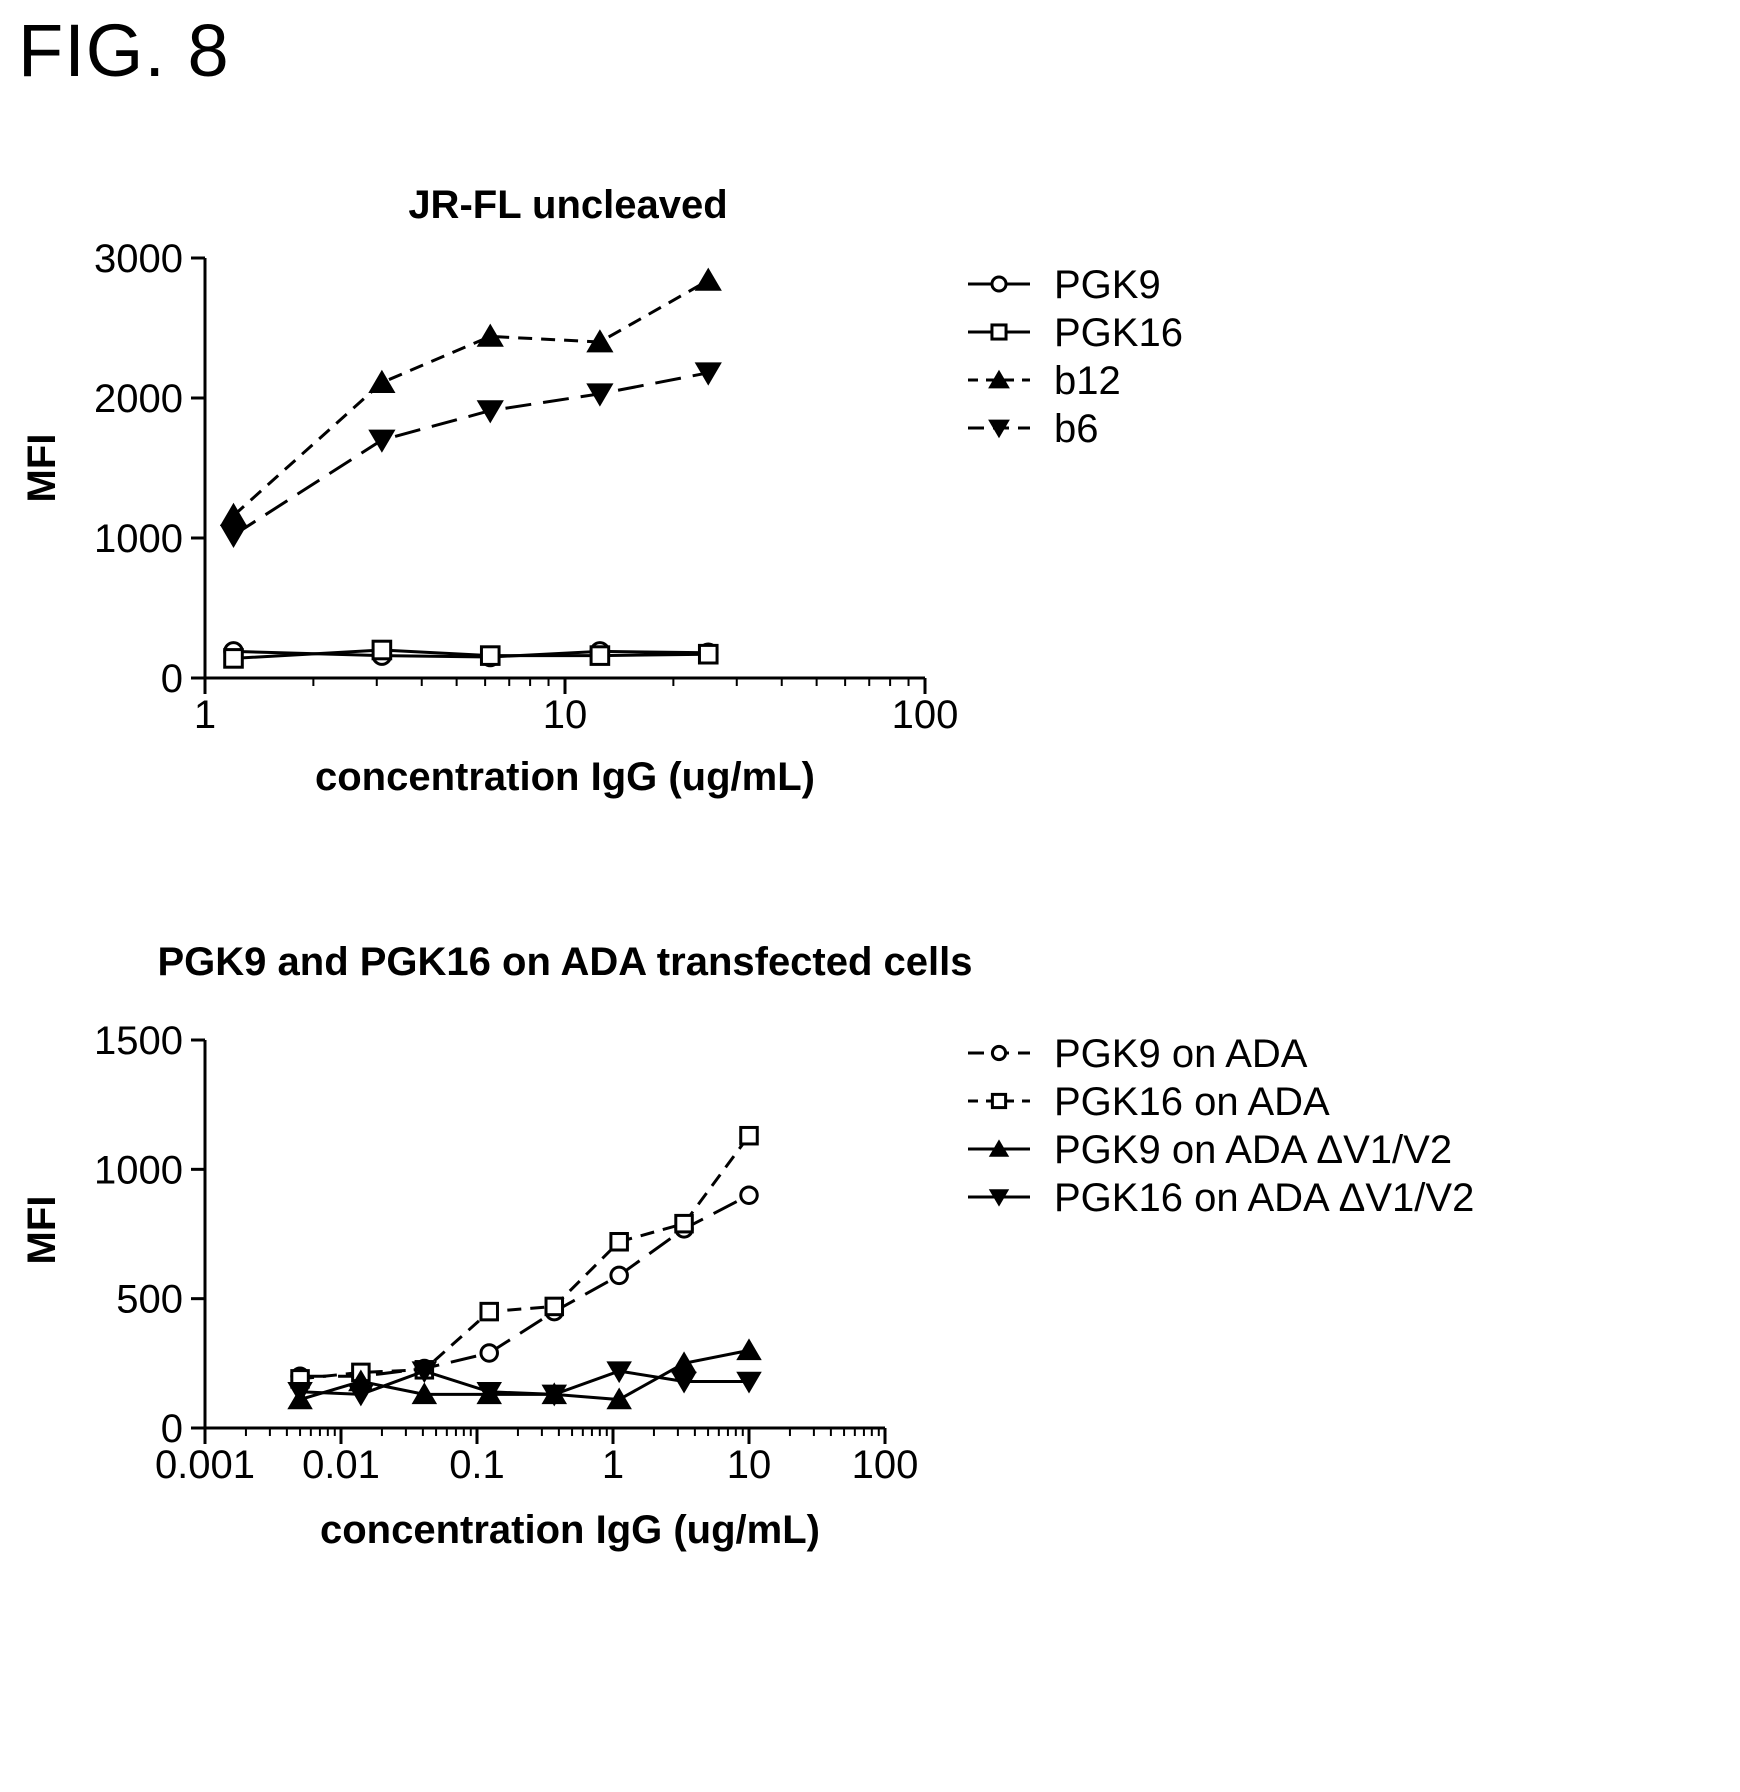 The width and height of the screenshot is (1740, 1792). What do you see at coordinates (1033, 429) in the screenshot?
I see `legend-entry: b6` at bounding box center [1033, 429].